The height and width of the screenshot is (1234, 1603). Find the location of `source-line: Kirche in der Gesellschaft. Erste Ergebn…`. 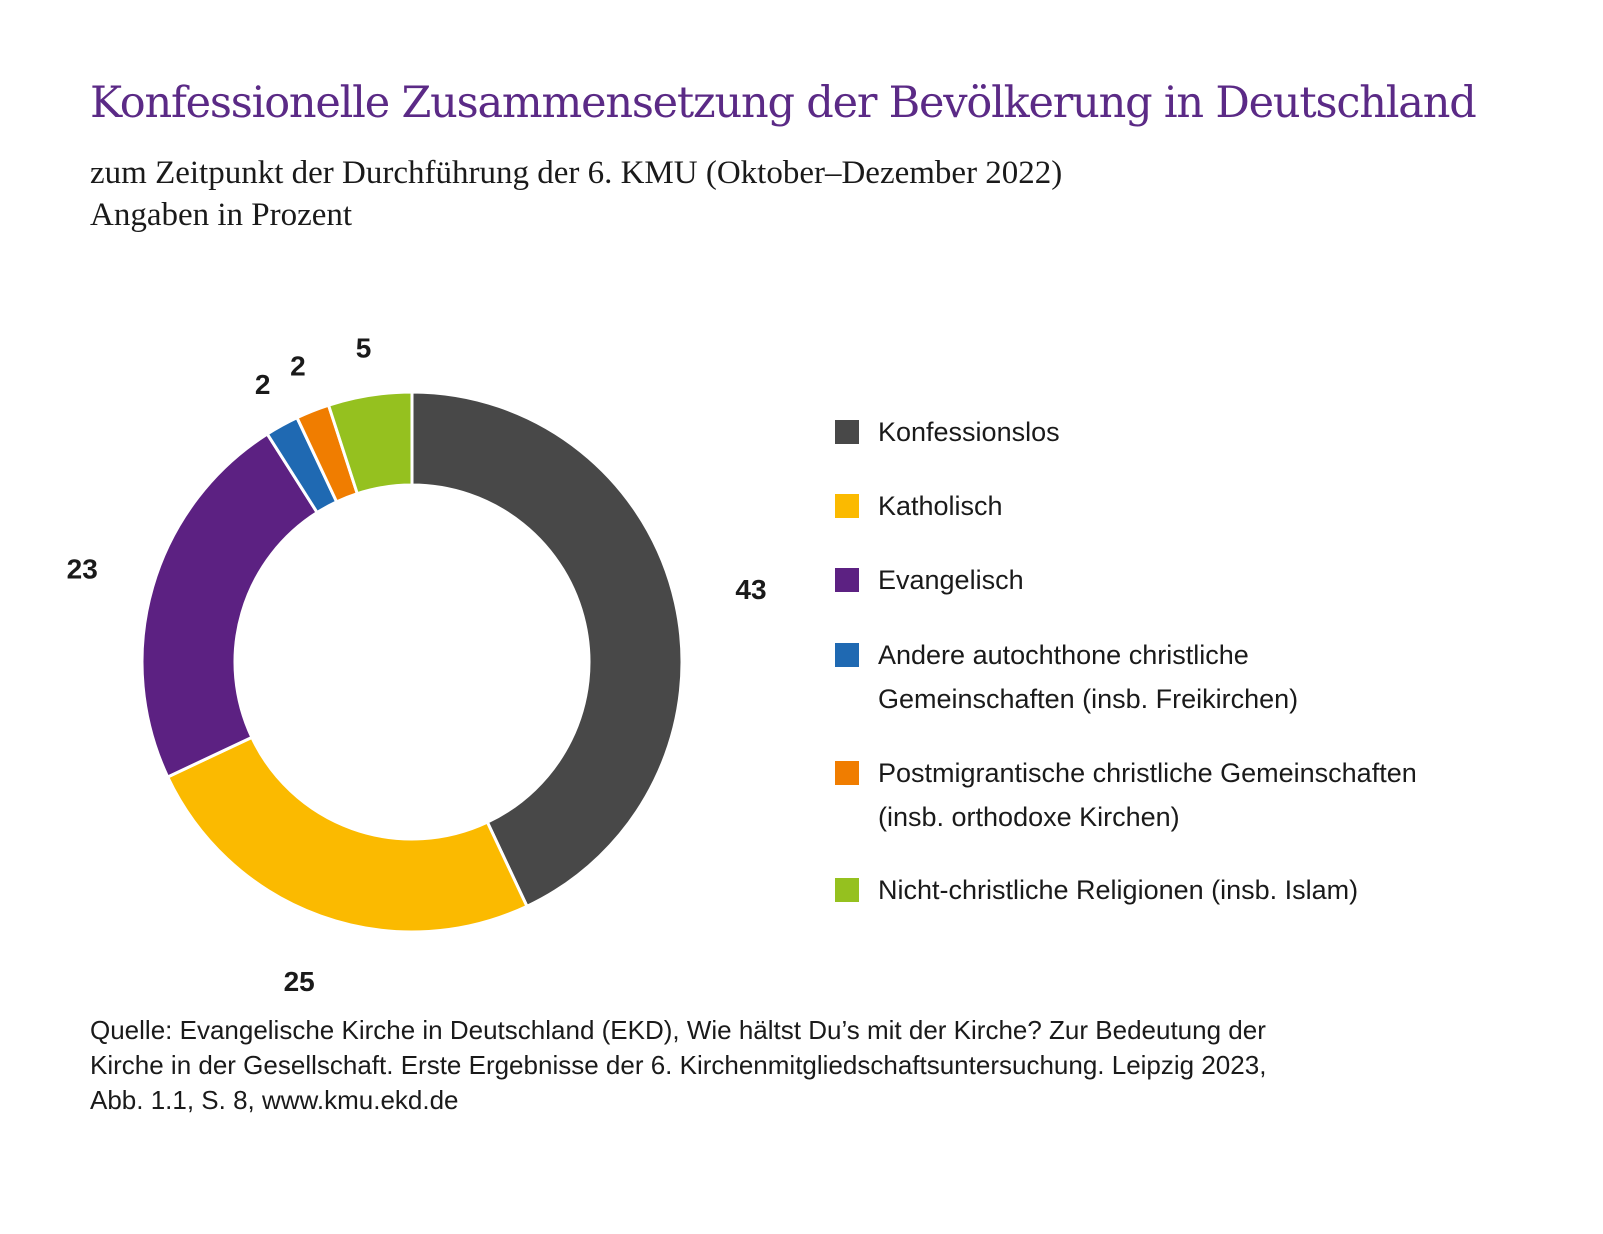

source-line: Kirche in der Gesellschaft. Erste Ergebn… is located at coordinates (678, 1065).